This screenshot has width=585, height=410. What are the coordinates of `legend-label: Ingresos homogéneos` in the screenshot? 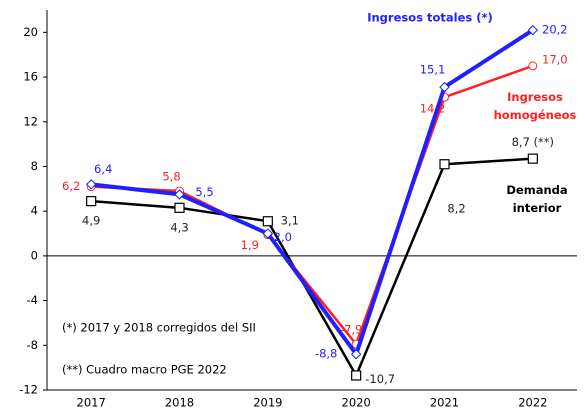 It's located at (535, 106).